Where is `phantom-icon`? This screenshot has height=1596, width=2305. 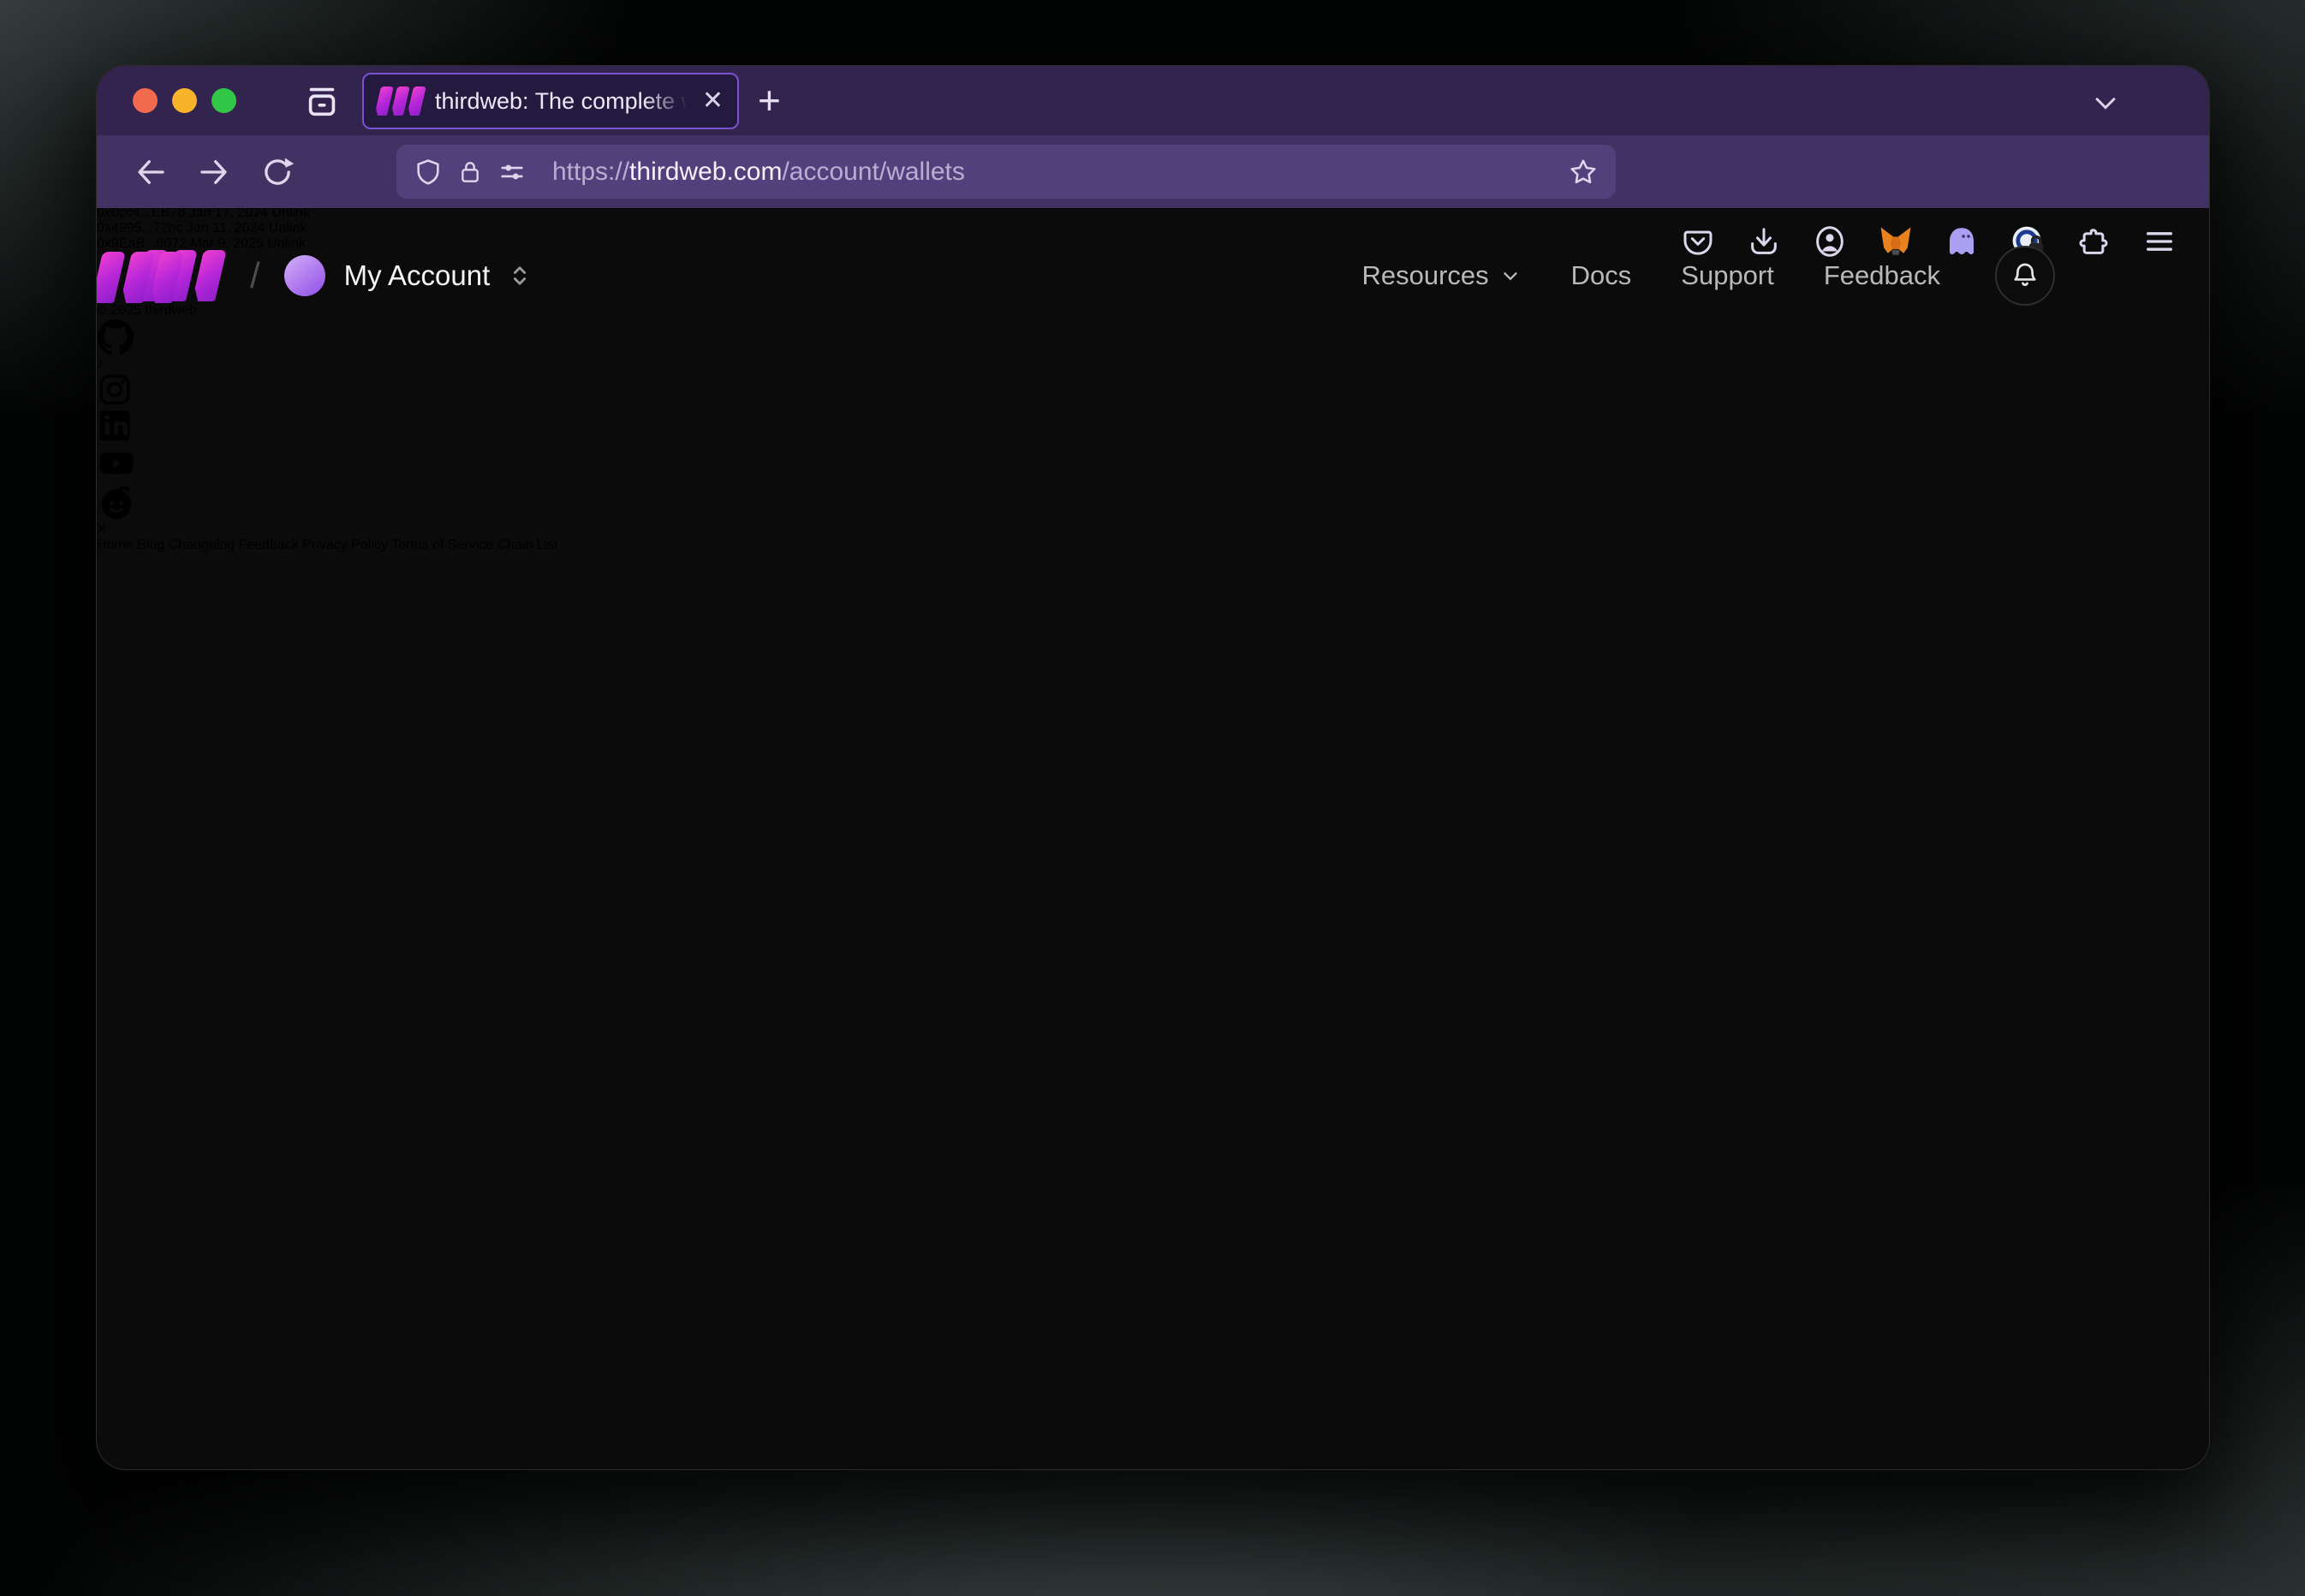 phantom-icon is located at coordinates (1961, 242).